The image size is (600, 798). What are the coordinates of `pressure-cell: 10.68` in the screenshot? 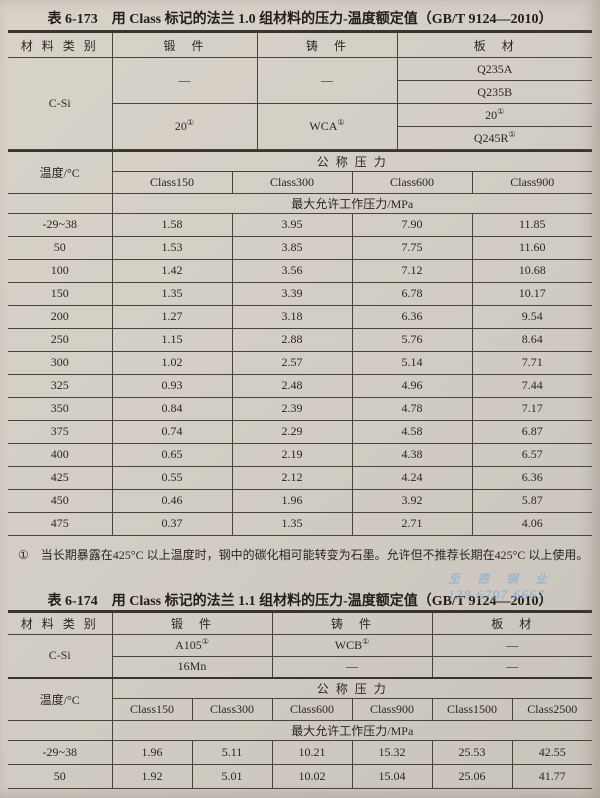 It's located at (532, 270).